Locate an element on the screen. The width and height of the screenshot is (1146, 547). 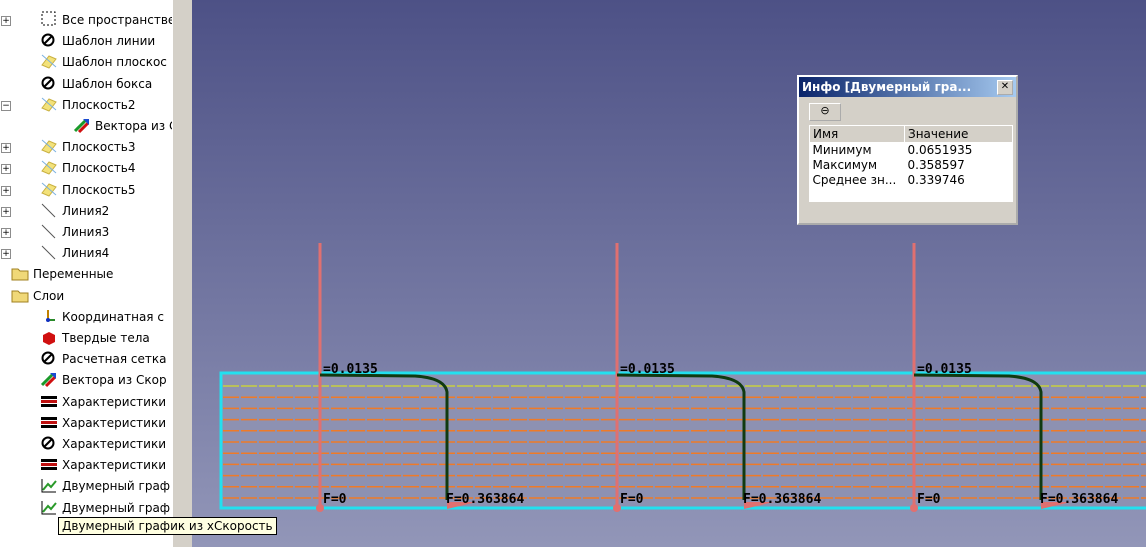
link-button: ⊖ is located at coordinates (825, 112).